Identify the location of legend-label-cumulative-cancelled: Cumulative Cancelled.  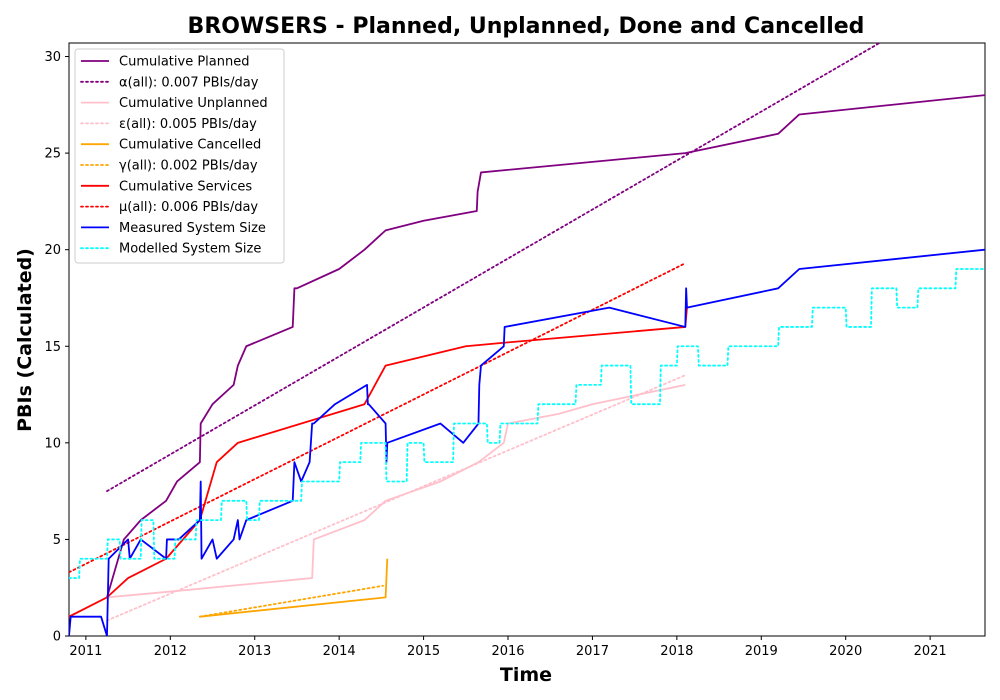
(190, 145).